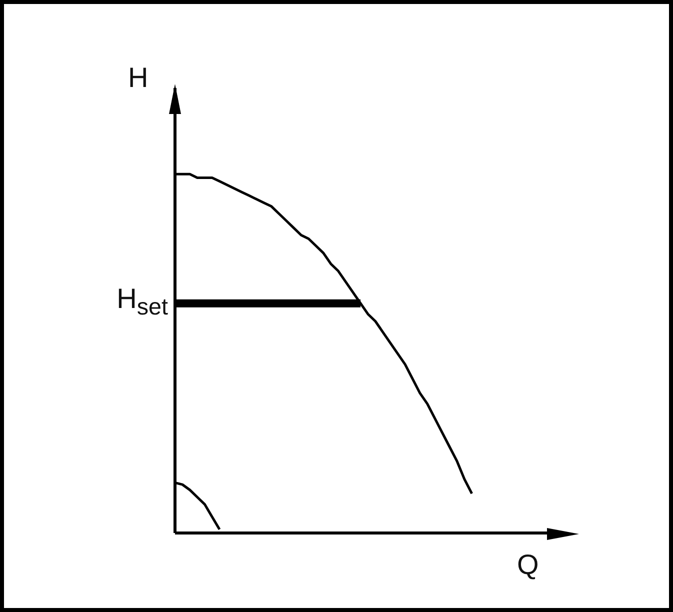 The width and height of the screenshot is (673, 612). Describe the element at coordinates (142, 301) in the screenshot. I see `text: H$_{set}$` at that location.